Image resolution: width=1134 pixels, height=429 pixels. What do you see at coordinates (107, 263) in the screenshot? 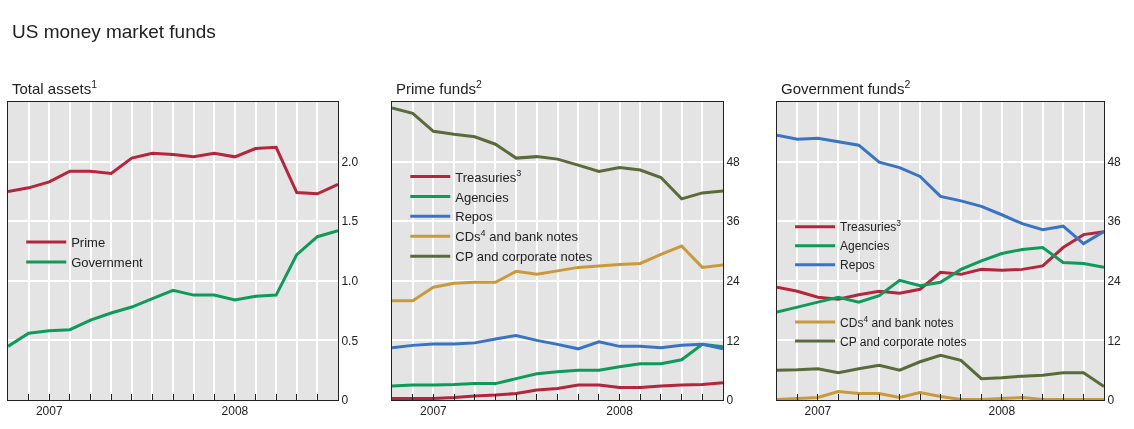
I see `legend-label: Government` at bounding box center [107, 263].